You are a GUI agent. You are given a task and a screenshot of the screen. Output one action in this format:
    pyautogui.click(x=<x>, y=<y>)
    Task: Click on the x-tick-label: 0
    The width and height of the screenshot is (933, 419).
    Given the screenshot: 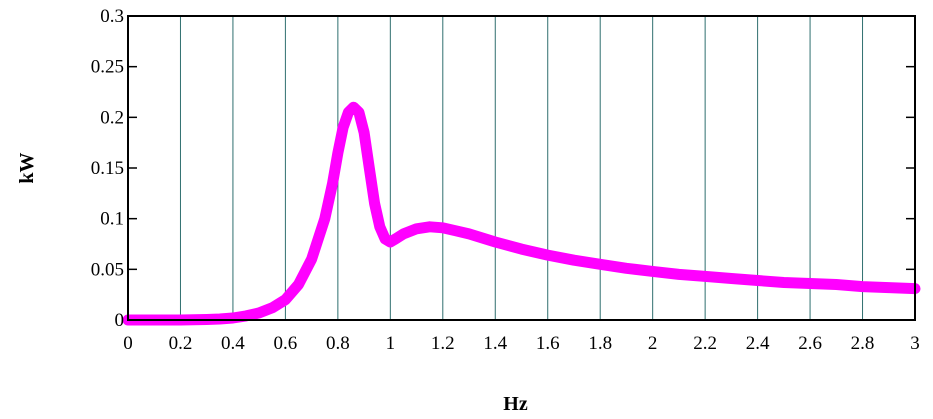 What is the action you would take?
    pyautogui.click(x=128, y=343)
    